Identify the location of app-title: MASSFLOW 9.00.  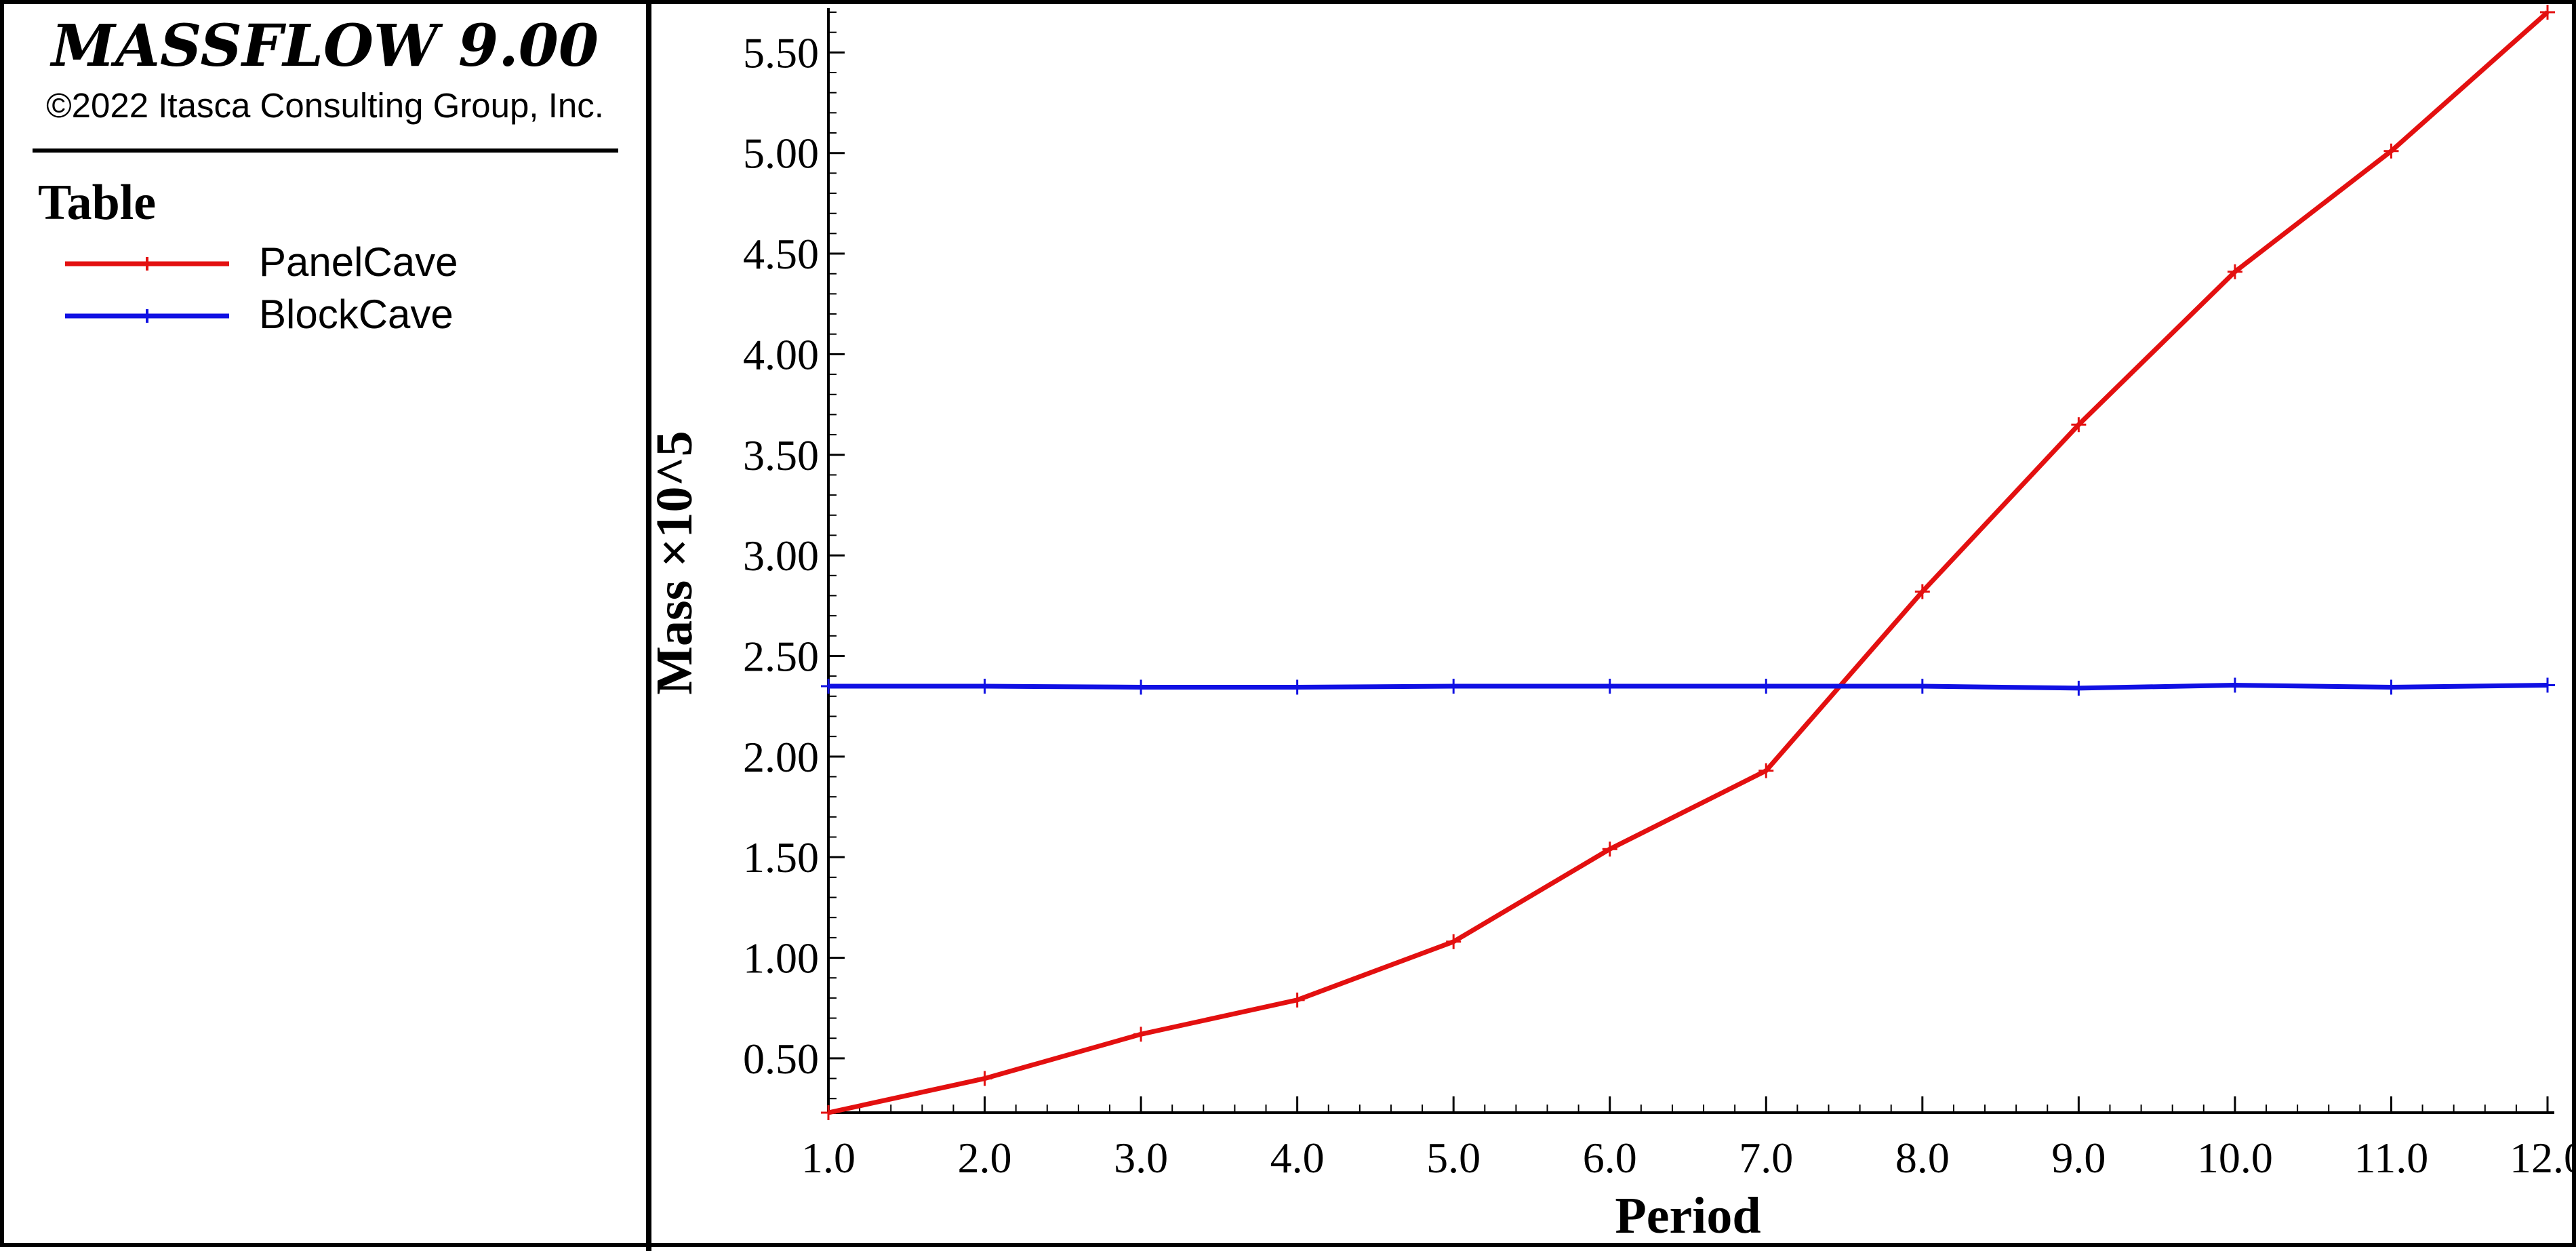
(325, 46).